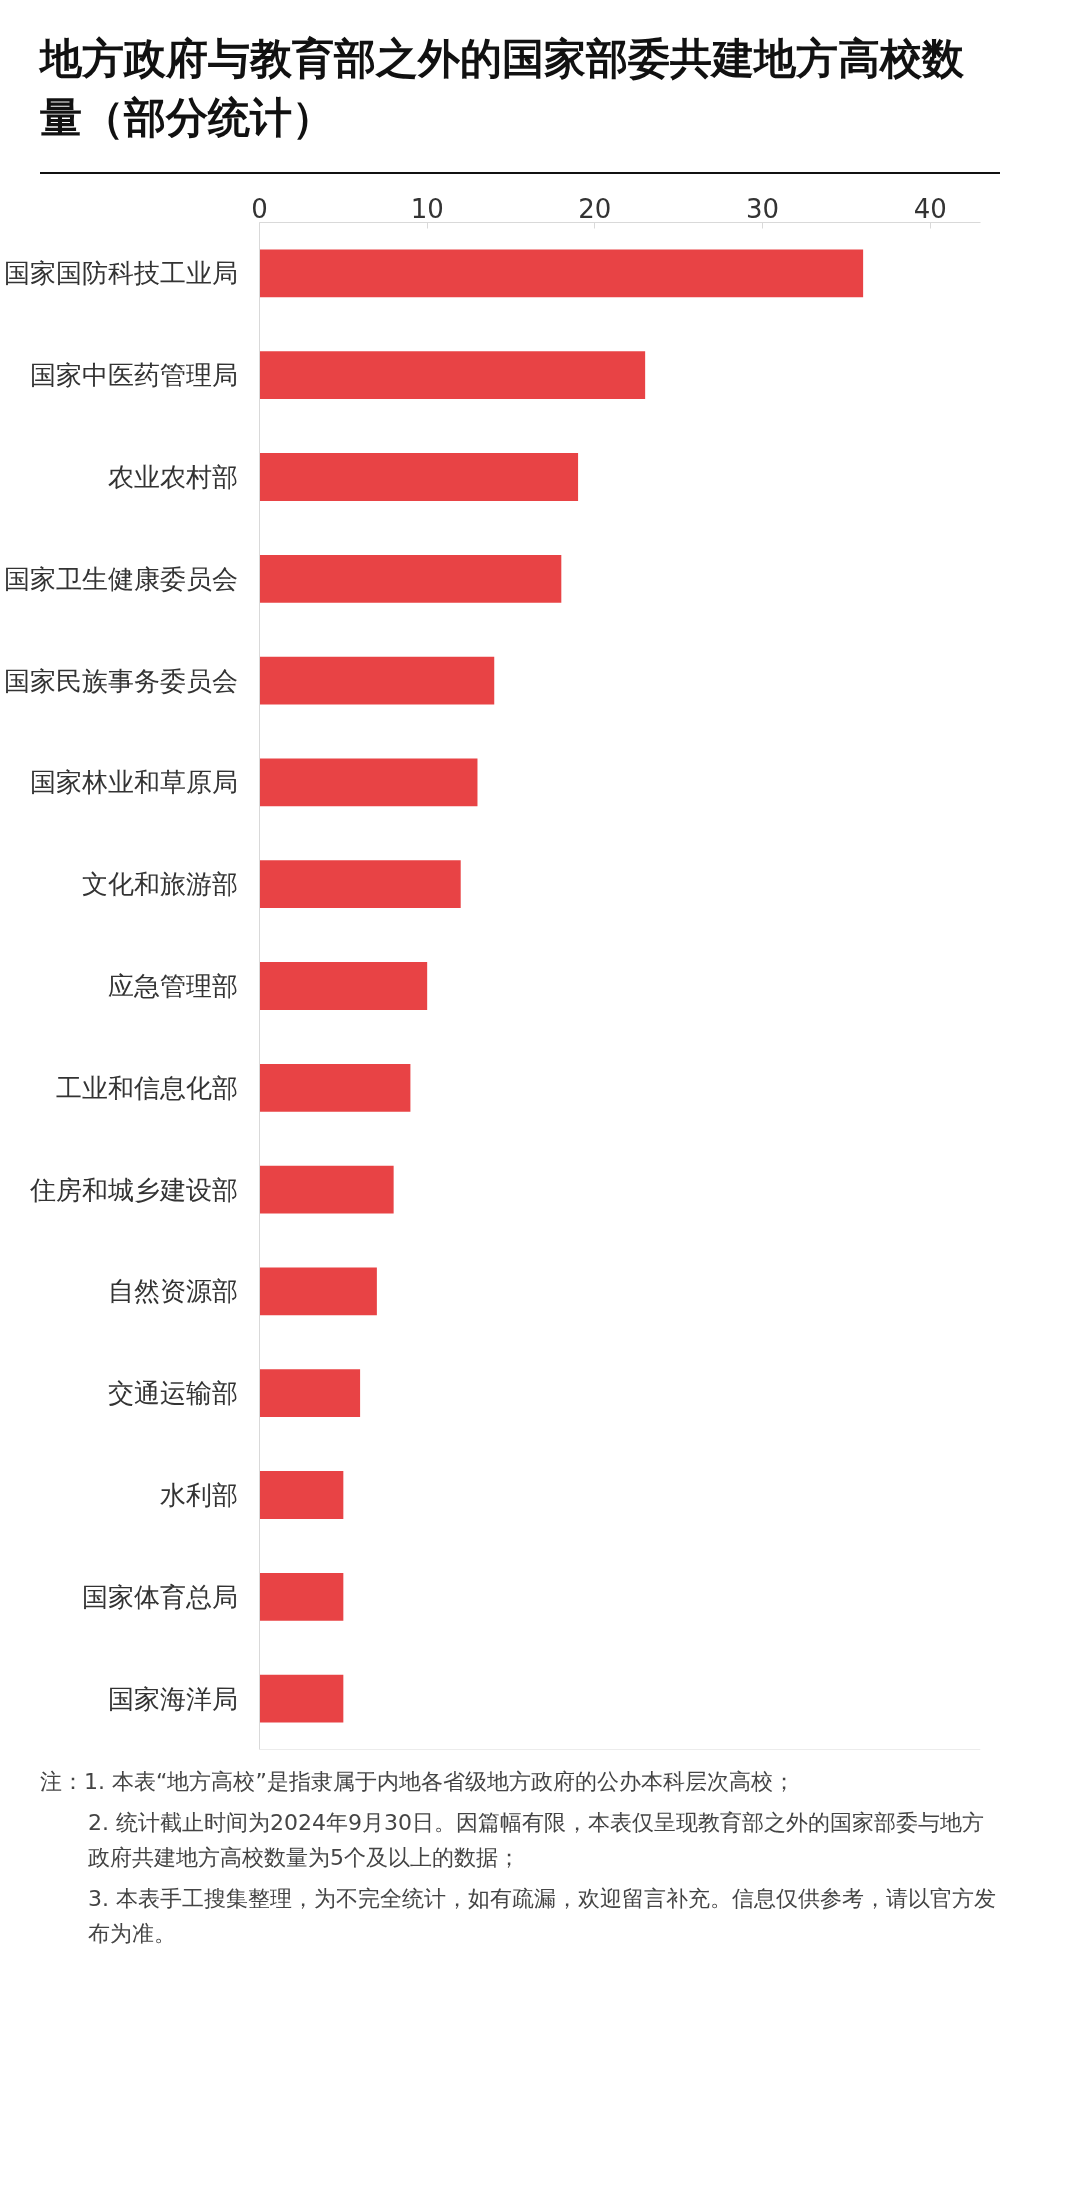 The image size is (1080, 2191). Describe the element at coordinates (133, 1189) in the screenshot. I see `y-tick-label: 住房和城乡建设部` at that location.